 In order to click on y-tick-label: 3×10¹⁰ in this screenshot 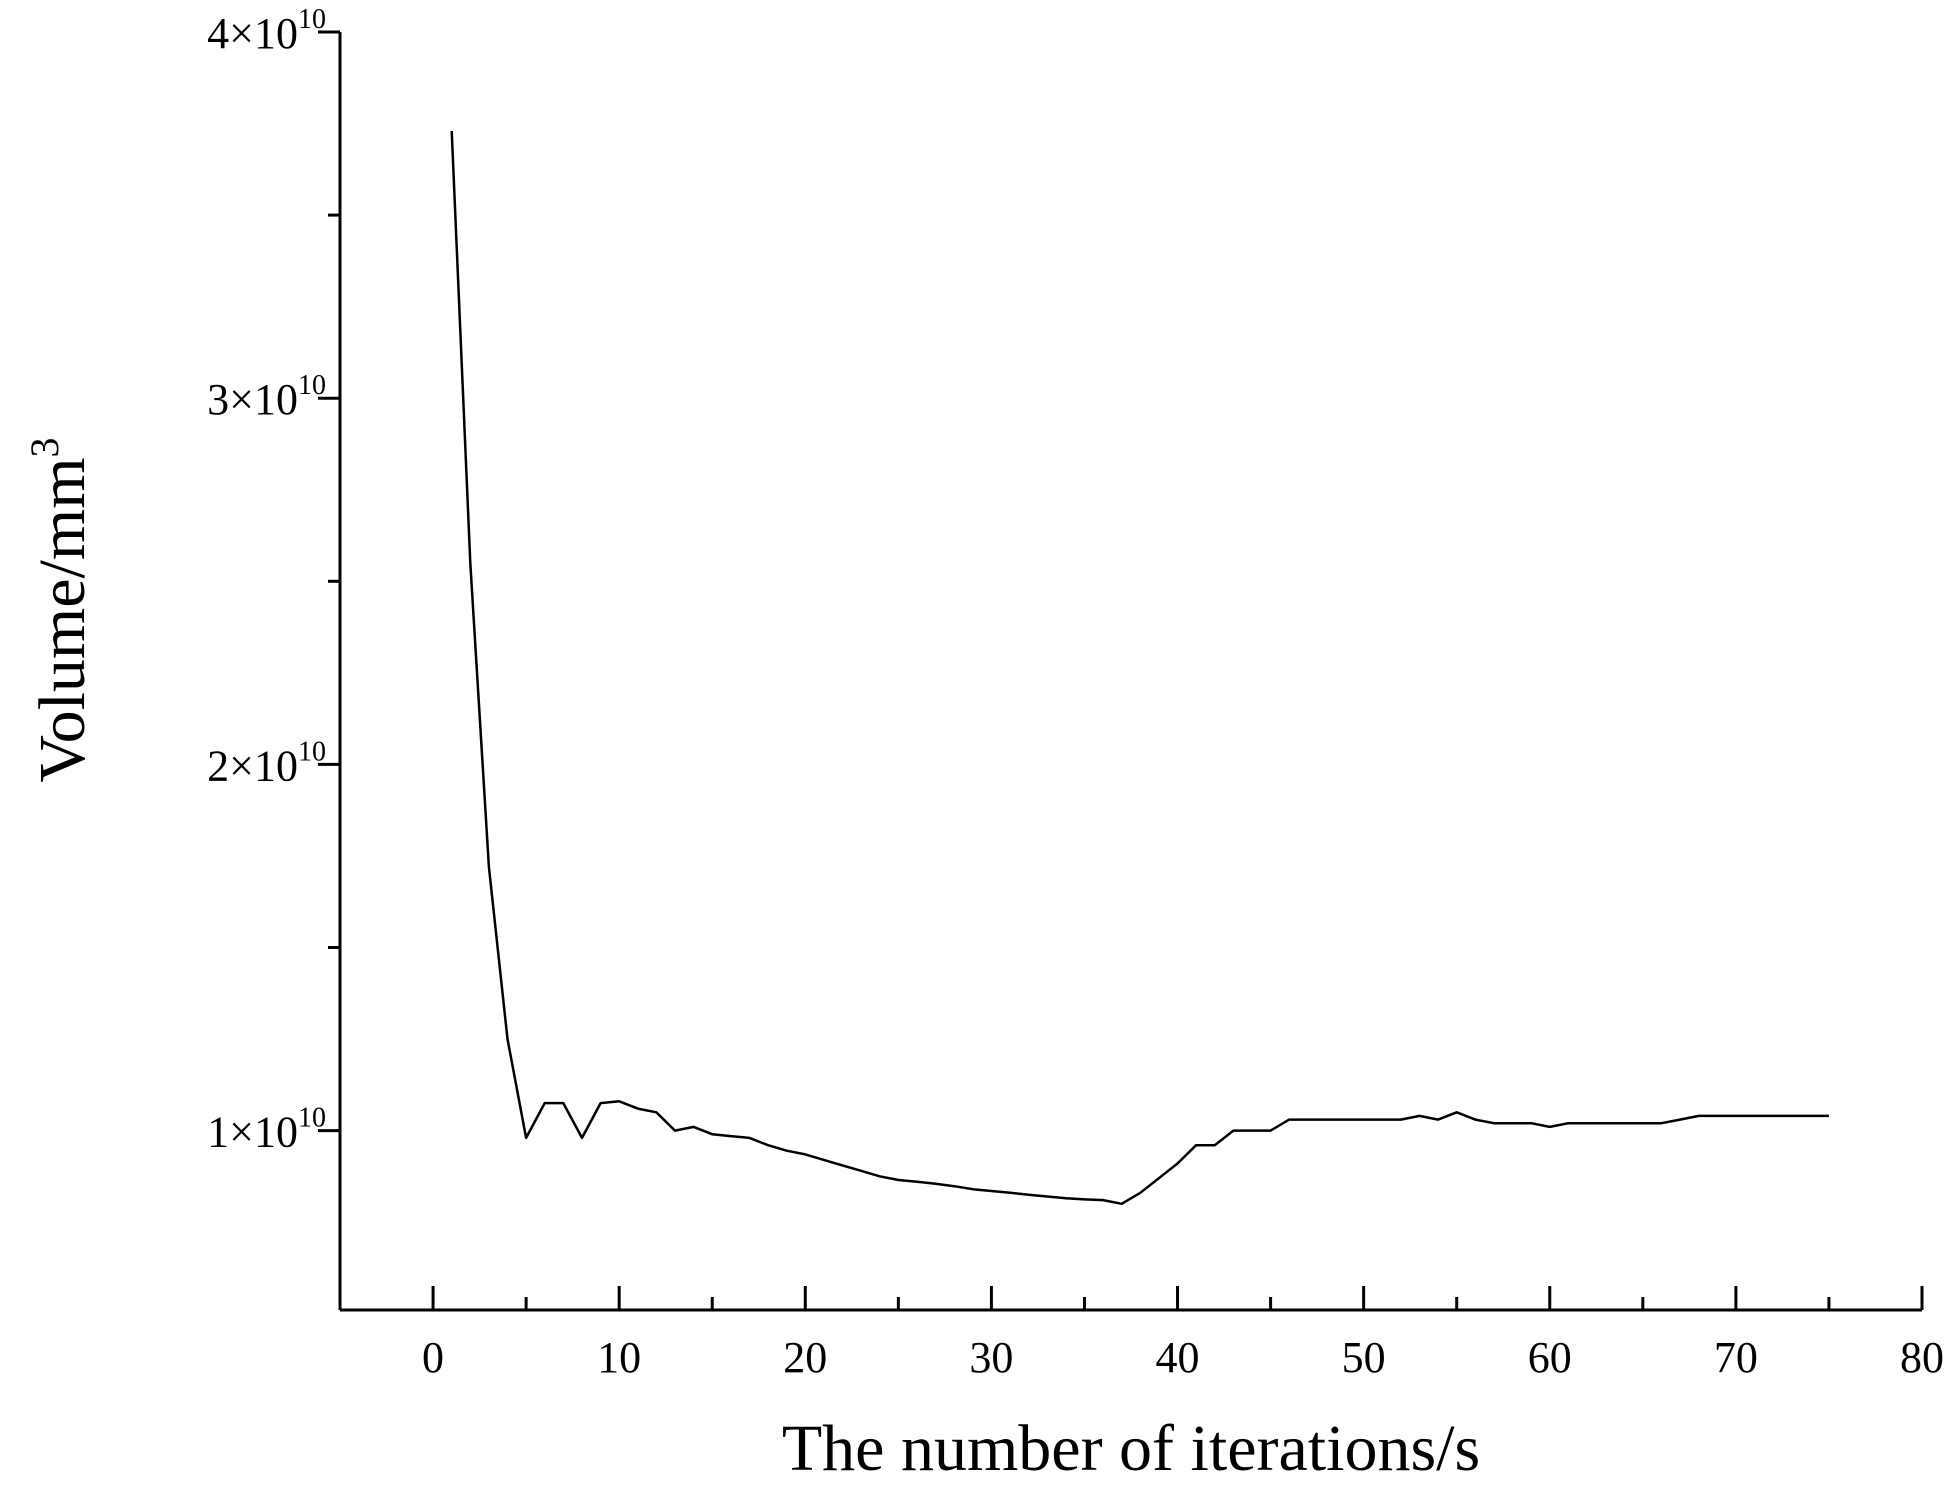, I will do `click(266, 397)`.